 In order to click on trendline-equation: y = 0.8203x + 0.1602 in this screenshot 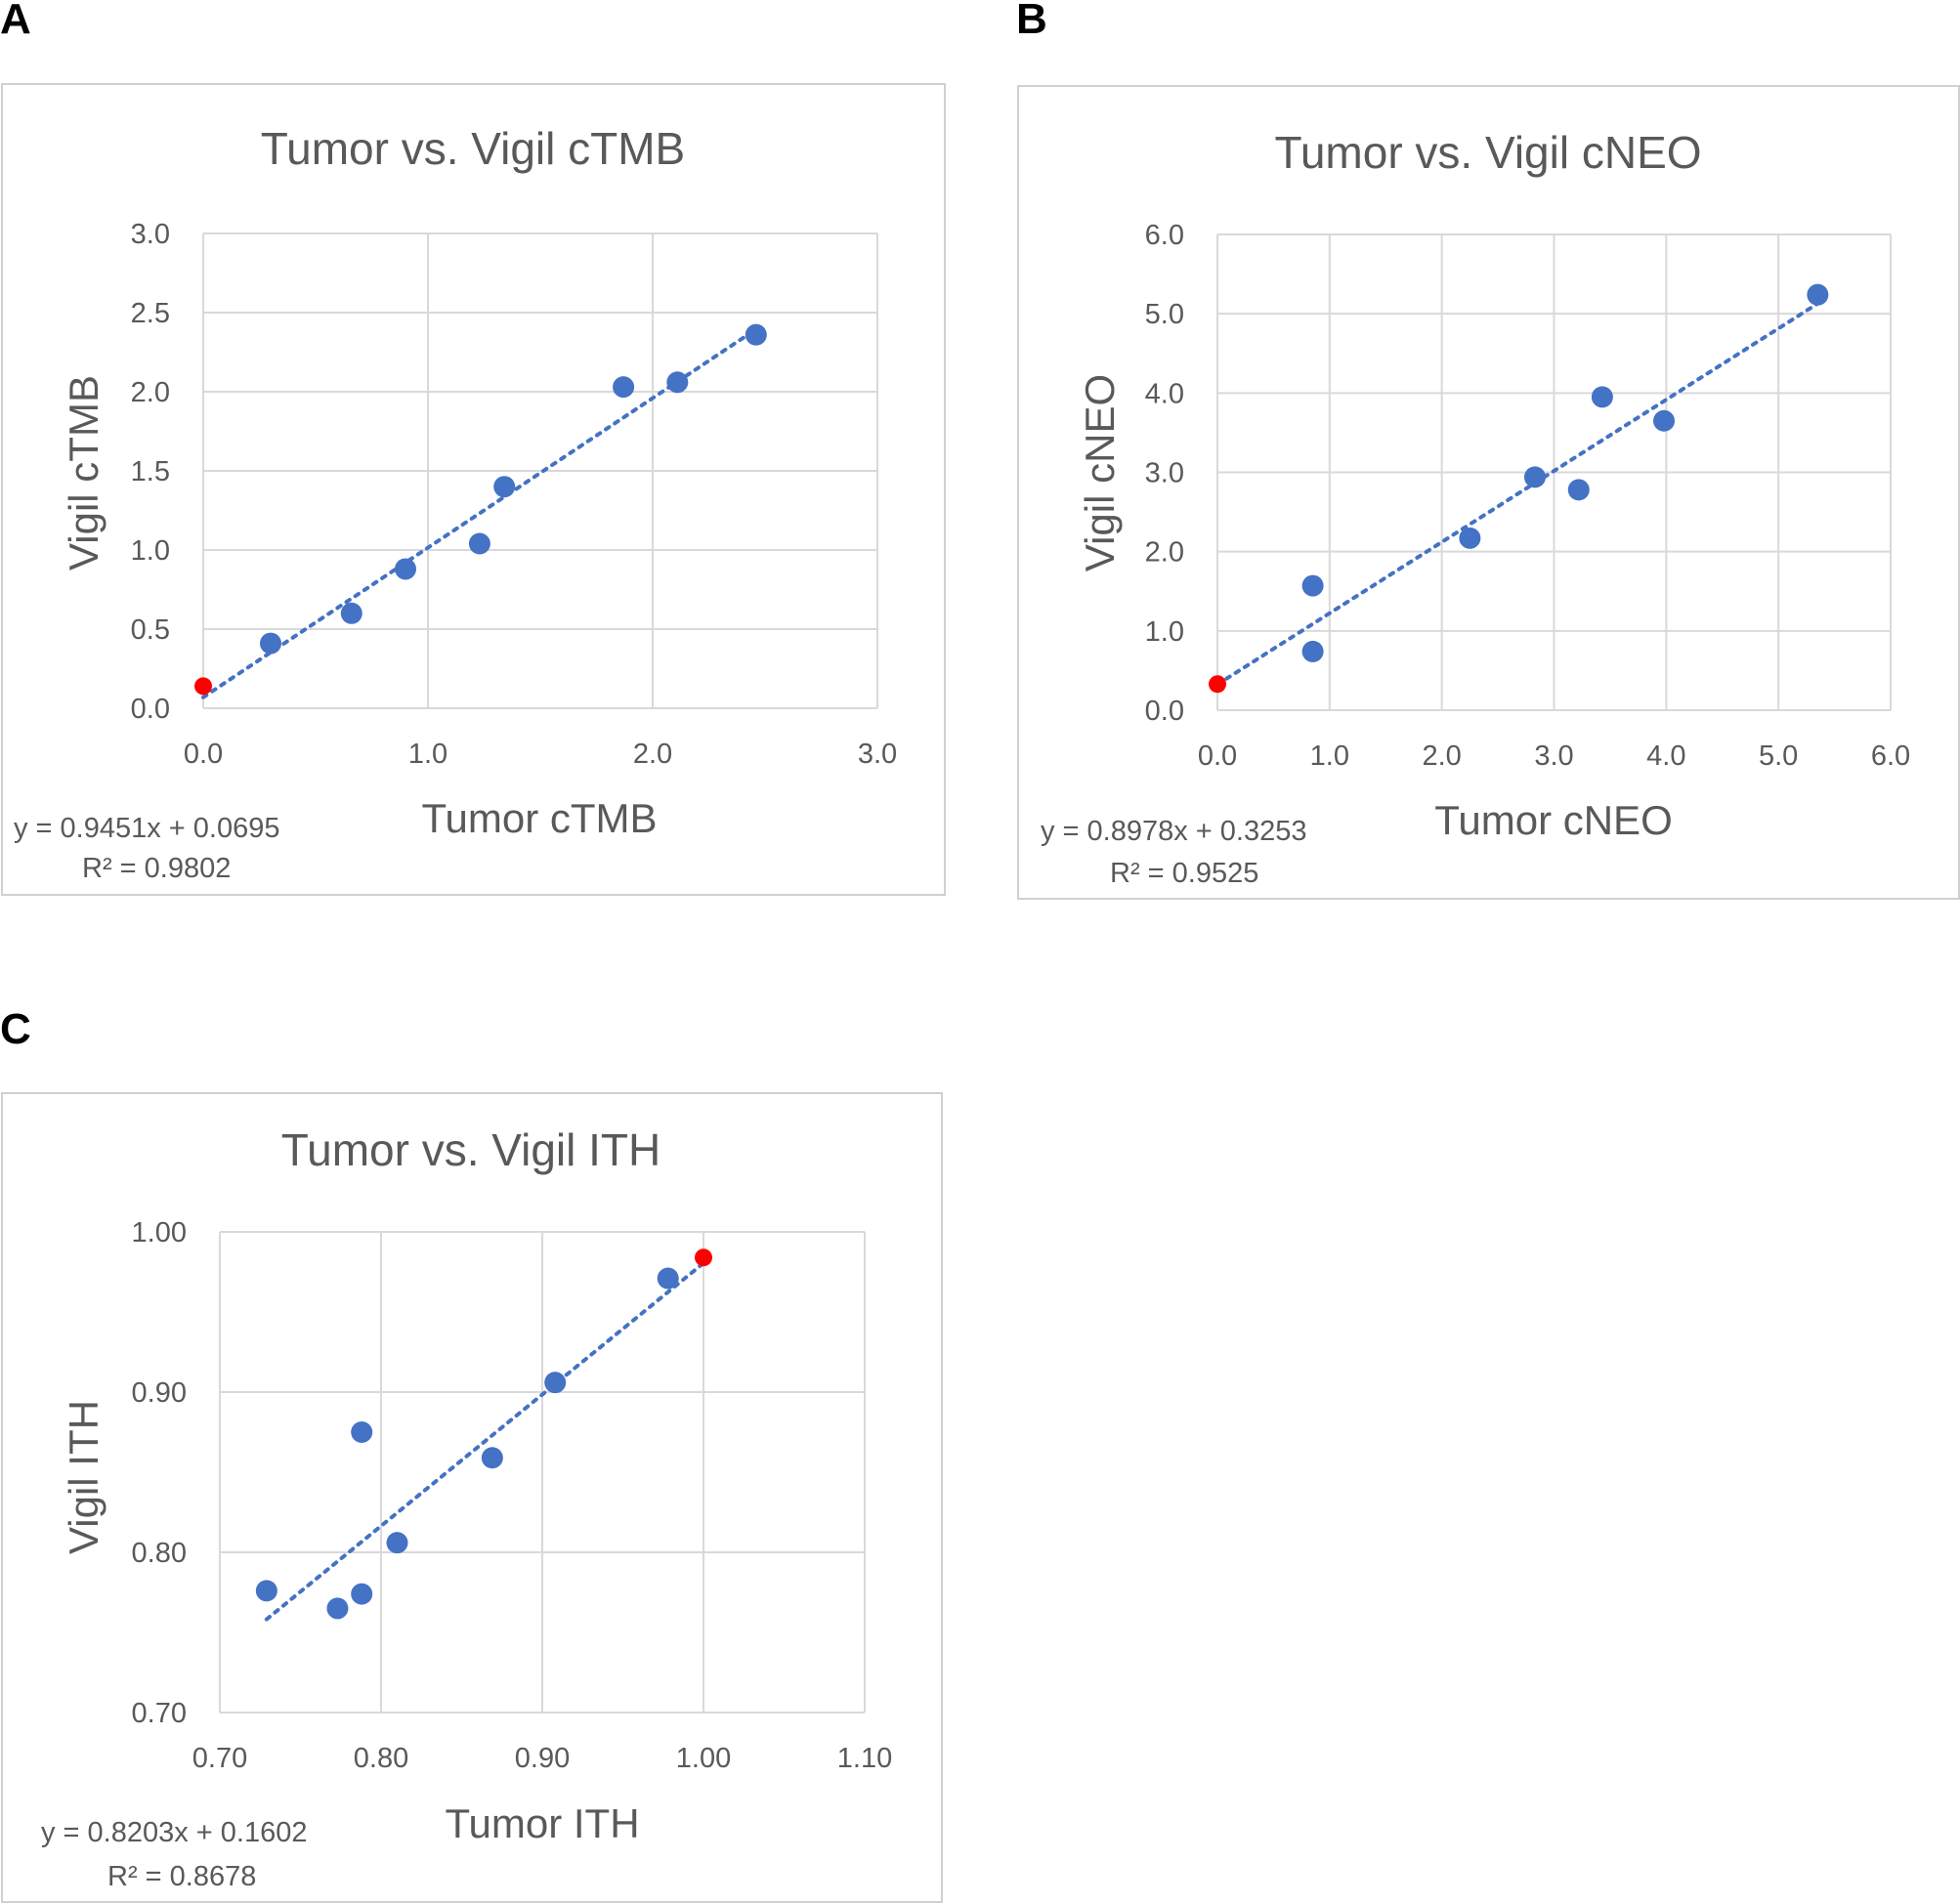, I will do `click(174, 1832)`.